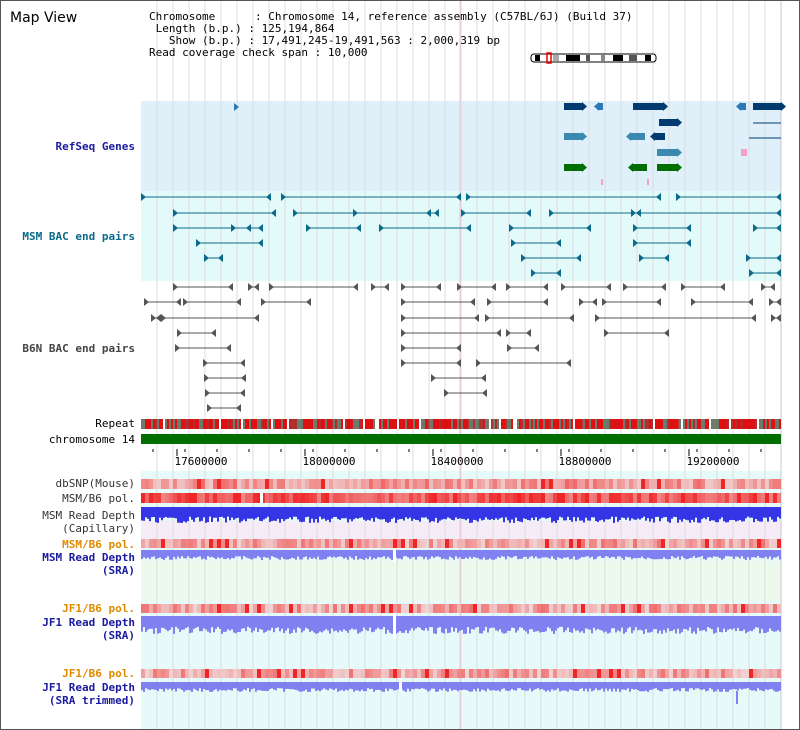 The width and height of the screenshot is (800, 730). What do you see at coordinates (95, 146) in the screenshot?
I see `track-label-refseq: RefSeq Genes` at bounding box center [95, 146].